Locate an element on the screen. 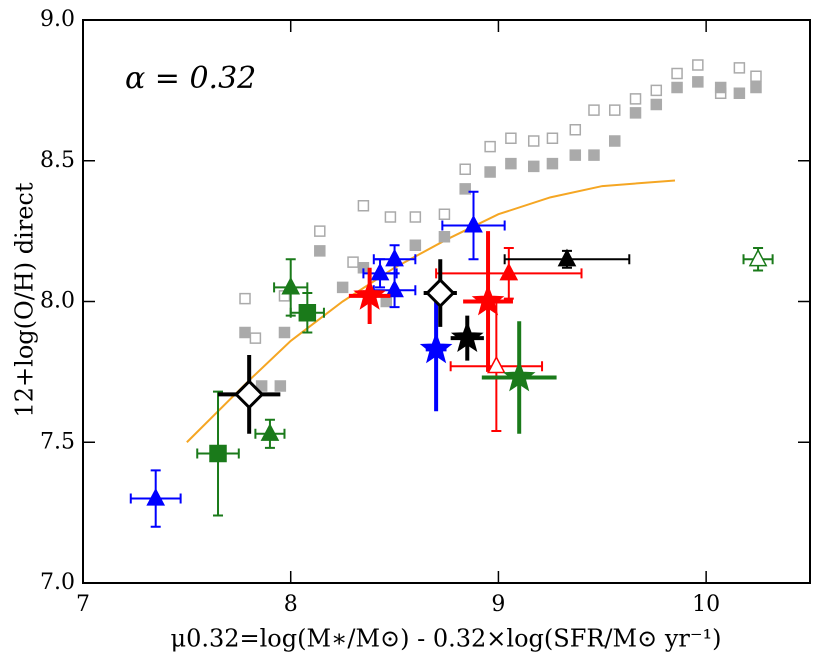 This screenshot has width=830, height=664. x-tick-label: 10 is located at coordinates (706, 604).